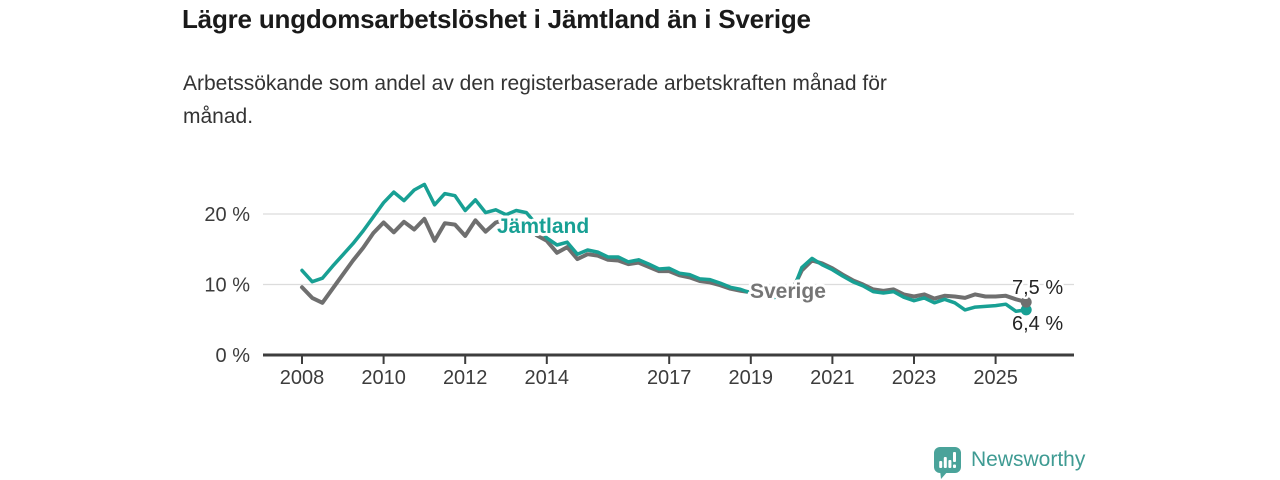 This screenshot has width=1280, height=480. I want to click on end-dot-sverige, so click(1026, 302).